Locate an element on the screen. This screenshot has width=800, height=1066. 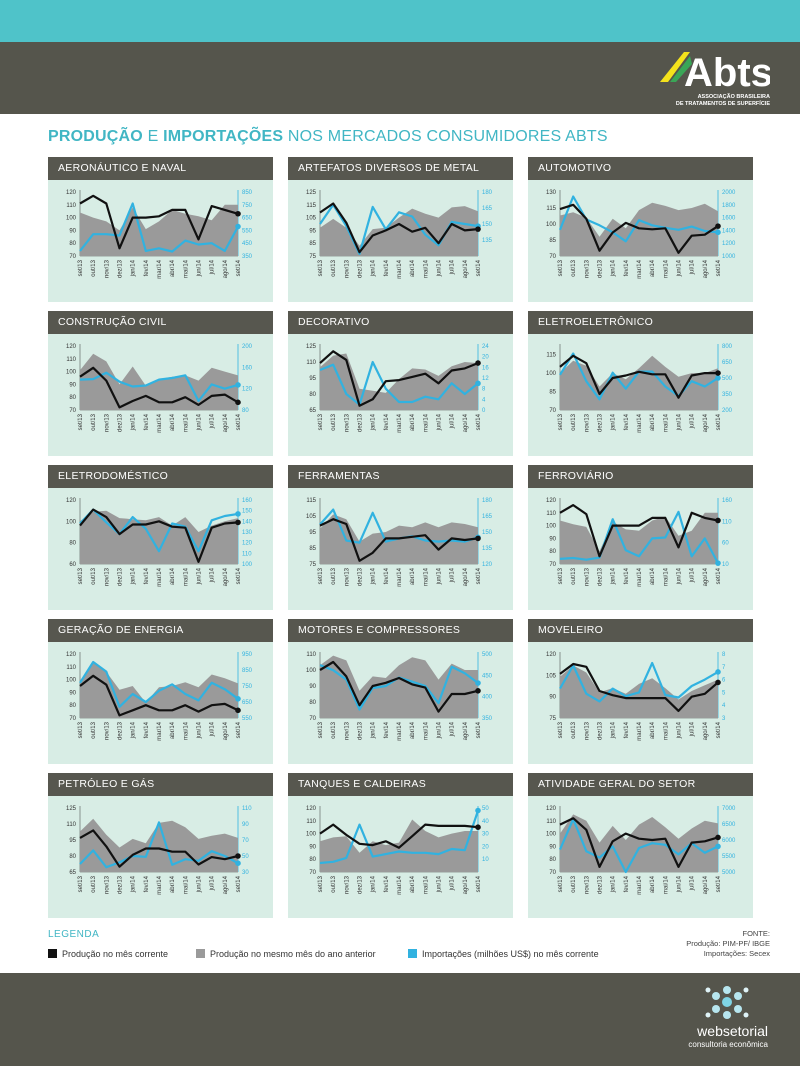
right-tick-label: 8 is located at coordinates (484, 390).